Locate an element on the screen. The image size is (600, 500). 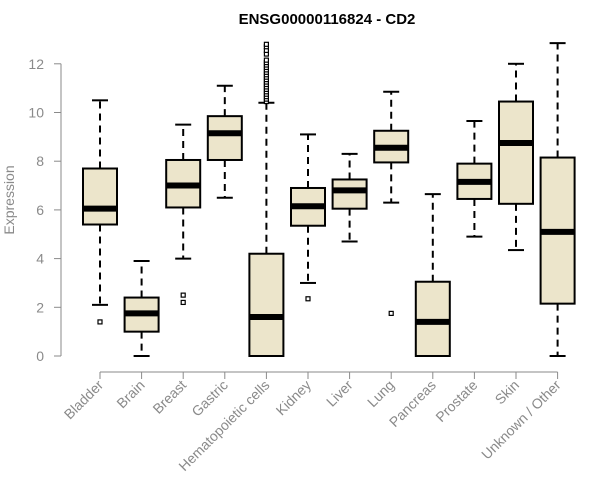
y-tick-label: 0 is located at coordinates (40, 356).